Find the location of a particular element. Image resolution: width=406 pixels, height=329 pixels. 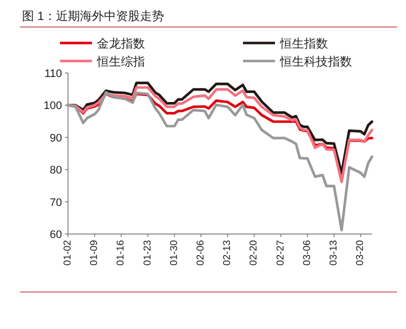

y-tick-label: 110 is located at coordinates (53, 74).